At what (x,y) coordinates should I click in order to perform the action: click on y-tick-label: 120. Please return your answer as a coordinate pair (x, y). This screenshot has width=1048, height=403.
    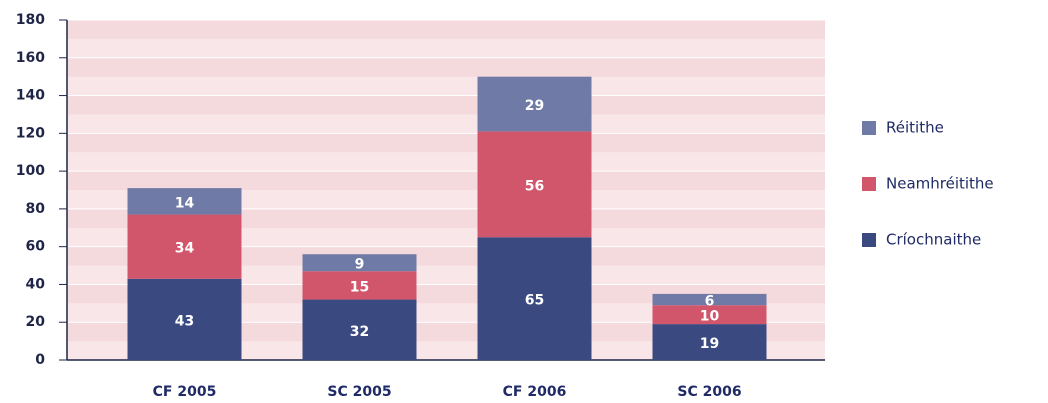
    Looking at the image, I should click on (30, 133).